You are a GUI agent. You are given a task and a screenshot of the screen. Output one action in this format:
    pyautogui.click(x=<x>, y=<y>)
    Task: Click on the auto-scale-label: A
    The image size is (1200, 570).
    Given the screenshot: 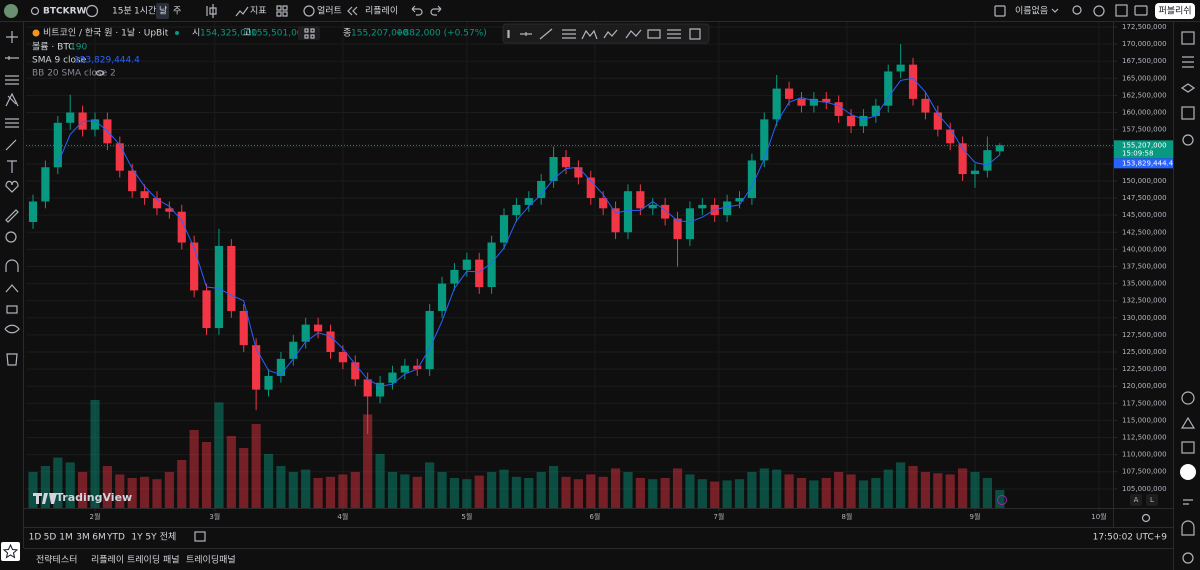 What is the action you would take?
    pyautogui.click(x=1136, y=500)
    